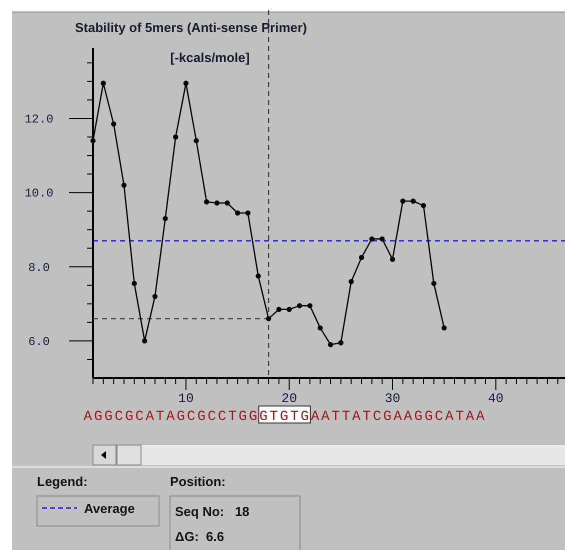  I want to click on text: Seq No: 18, so click(212, 511).